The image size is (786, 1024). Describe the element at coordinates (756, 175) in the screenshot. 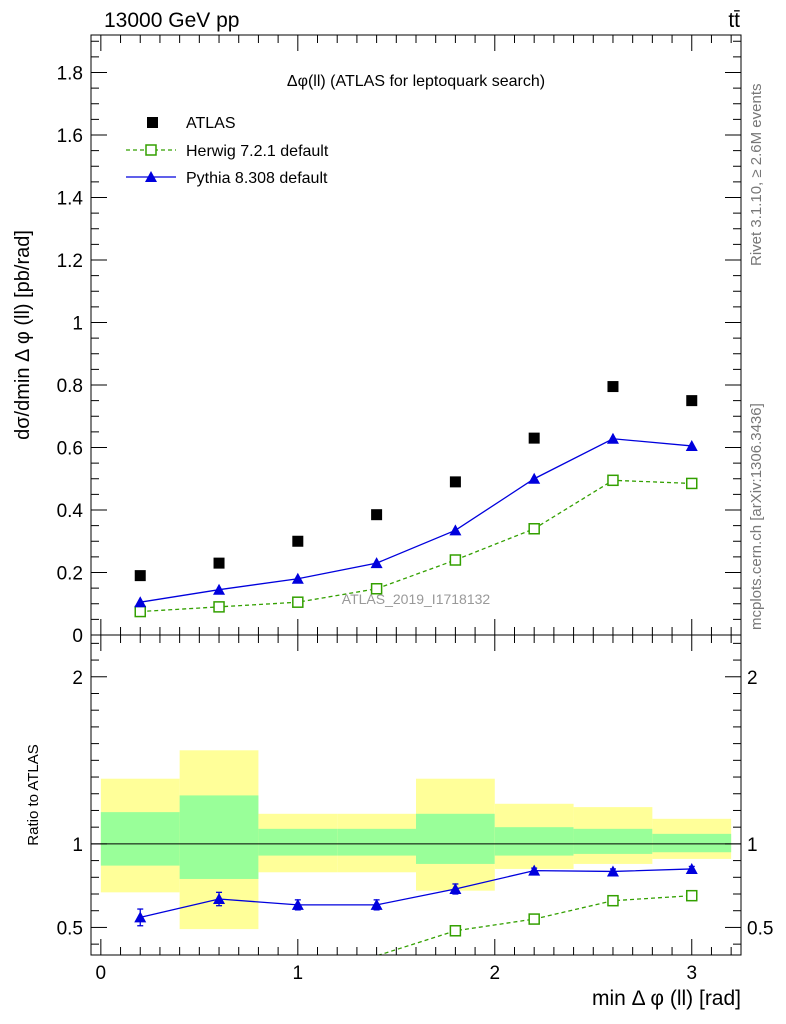

I see `rivet-label: Rivet 3.1.10, ≥ 2.6M events` at that location.